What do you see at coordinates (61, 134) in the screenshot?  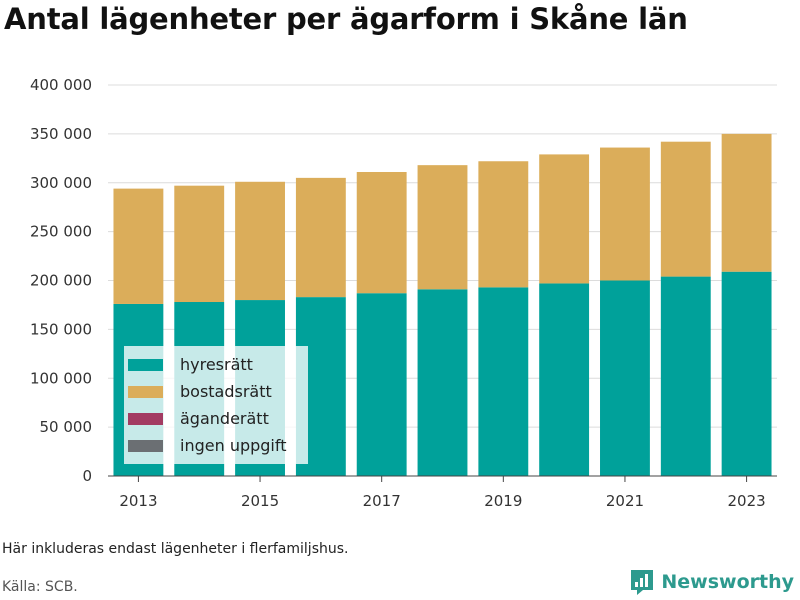 I see `y-tick-label: 350 000` at bounding box center [61, 134].